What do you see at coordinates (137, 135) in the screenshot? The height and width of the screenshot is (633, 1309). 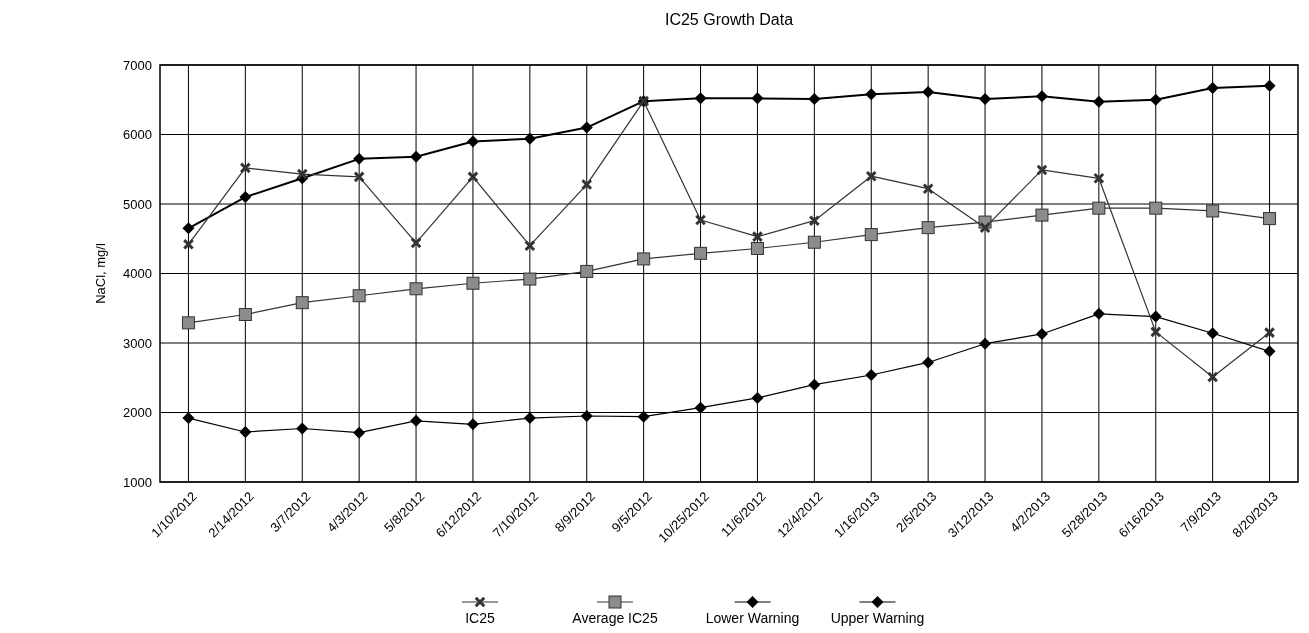 I see `y-tick-label: 6000` at bounding box center [137, 135].